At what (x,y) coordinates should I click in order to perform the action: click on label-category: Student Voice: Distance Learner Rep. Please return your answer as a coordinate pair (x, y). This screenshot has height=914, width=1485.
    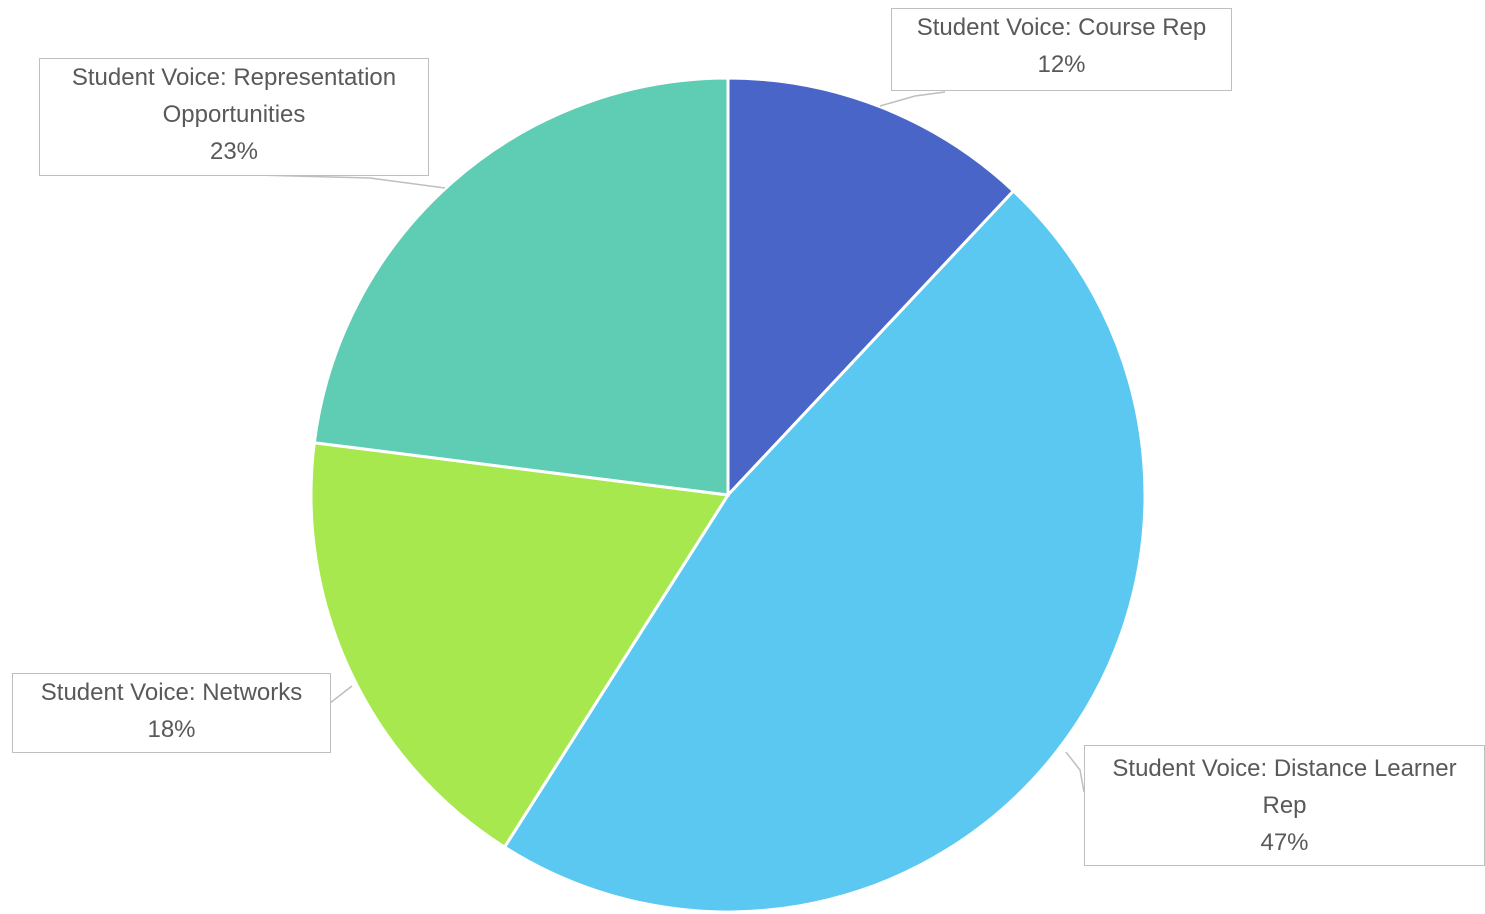
    Looking at the image, I should click on (1284, 787).